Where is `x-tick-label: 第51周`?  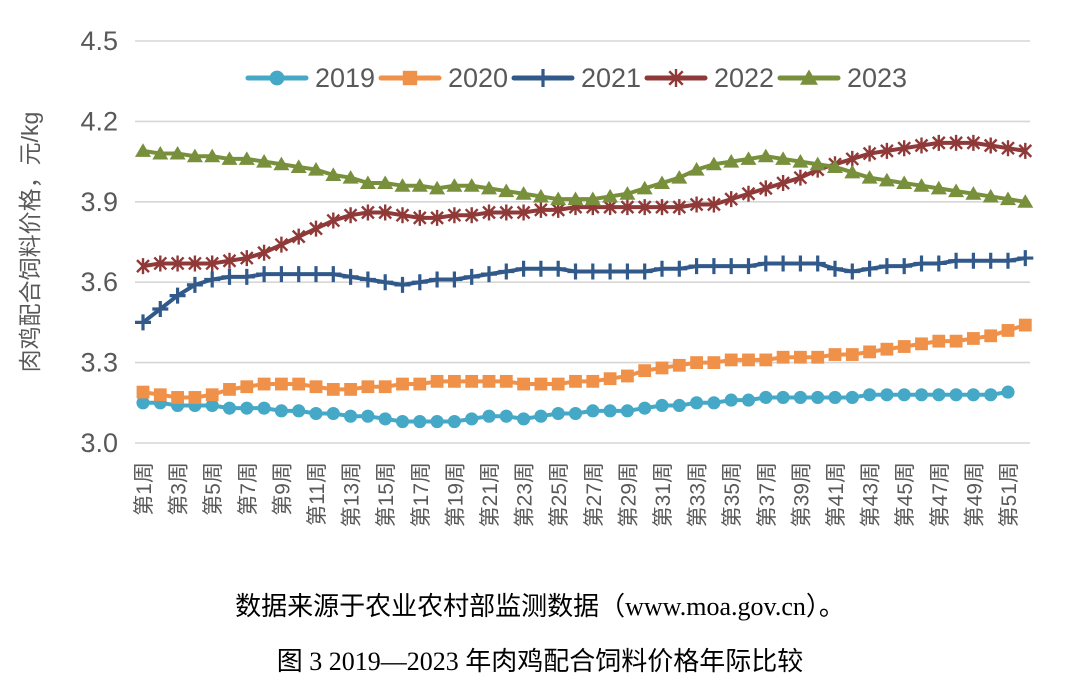 x-tick-label: 第51周 is located at coordinates (1009, 494).